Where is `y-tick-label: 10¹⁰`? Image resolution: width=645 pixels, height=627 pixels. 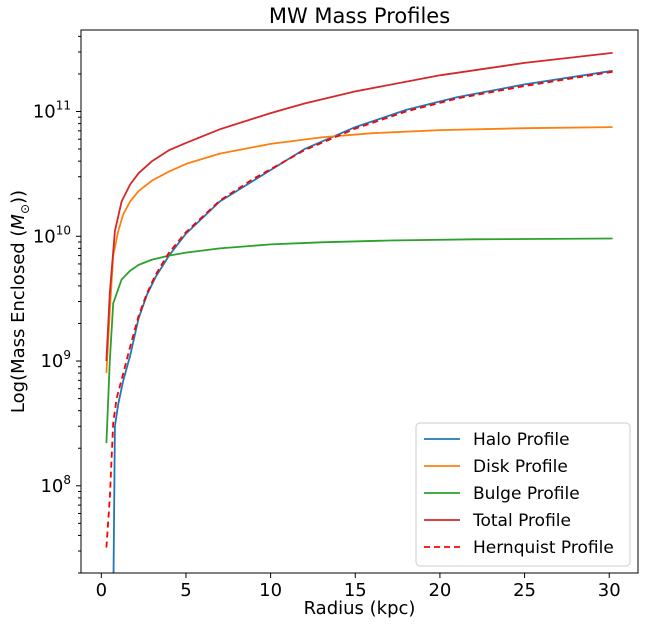 y-tick-label: 10¹⁰ is located at coordinates (52, 235).